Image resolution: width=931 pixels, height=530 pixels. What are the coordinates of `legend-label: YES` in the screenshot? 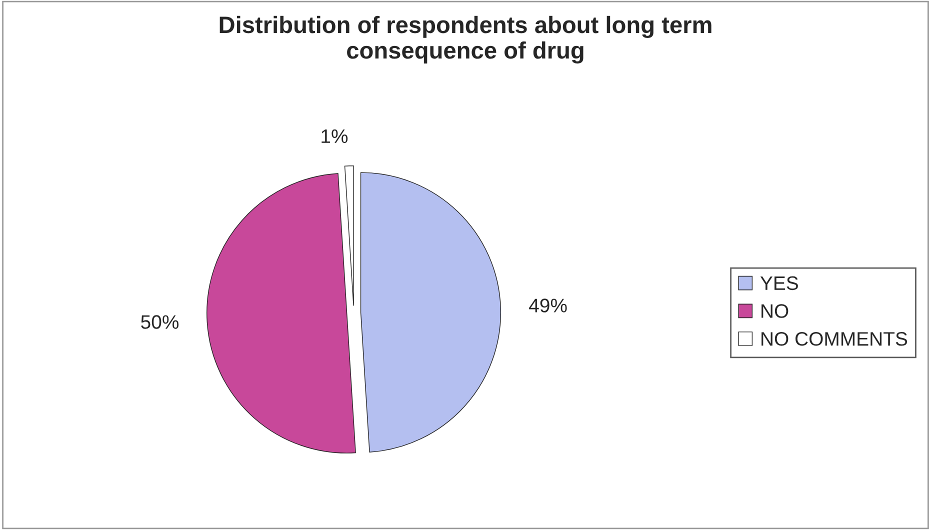 It's located at (779, 283).